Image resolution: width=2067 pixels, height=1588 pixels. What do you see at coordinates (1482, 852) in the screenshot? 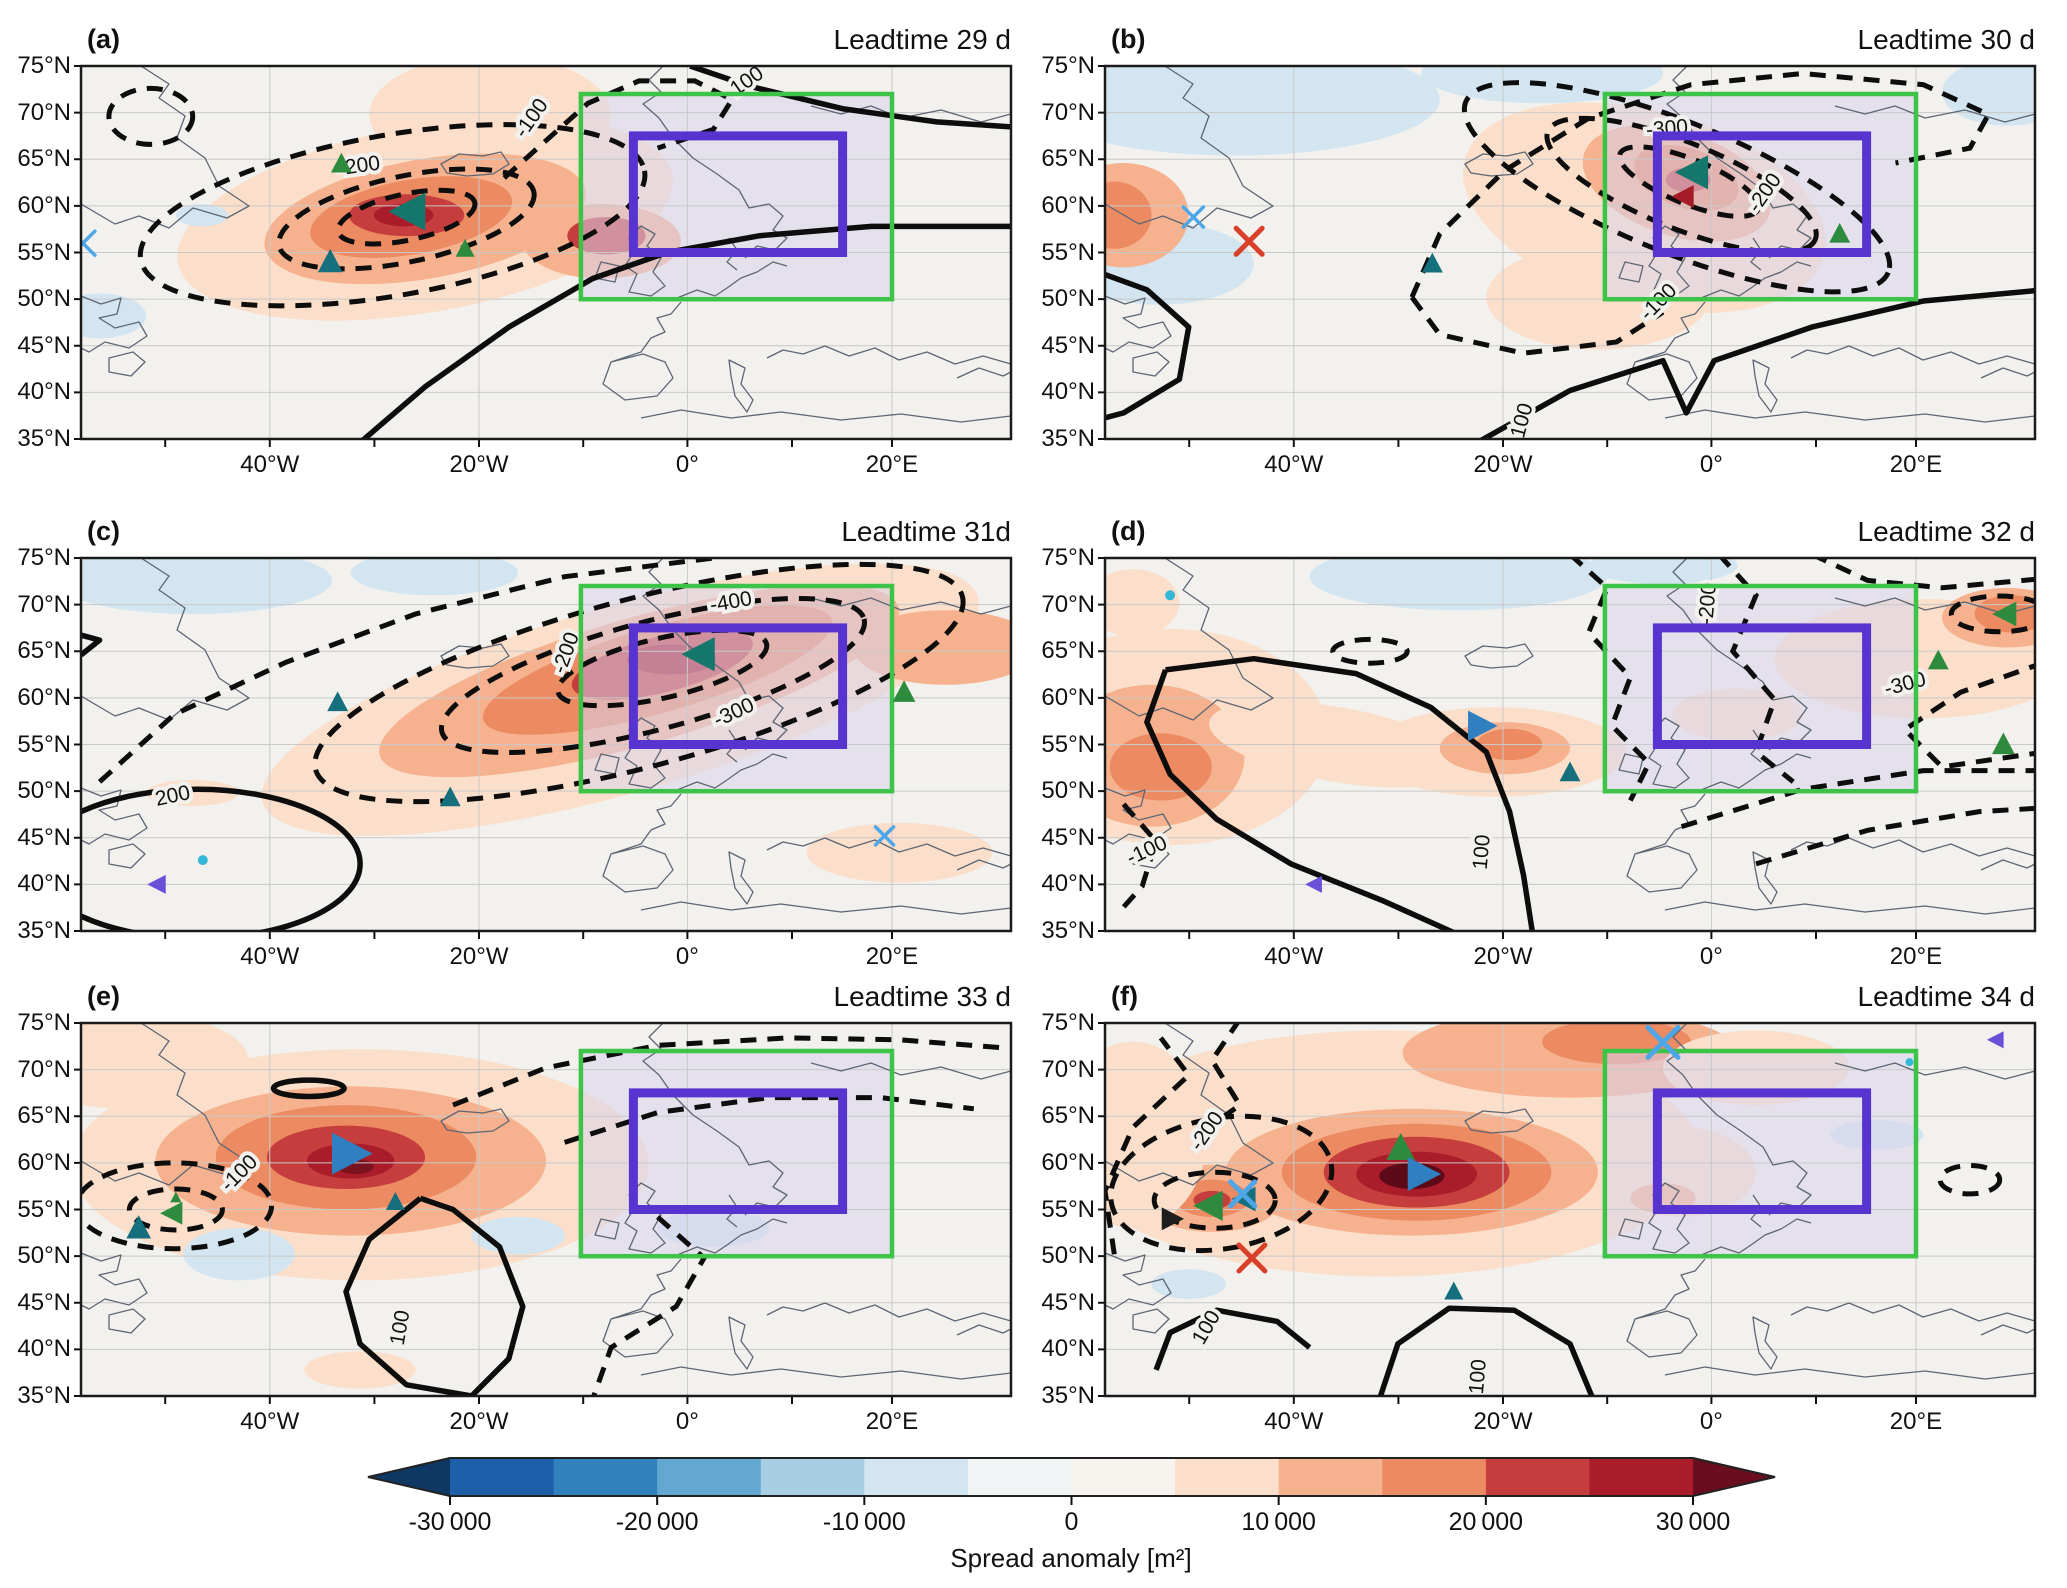
I see `contour-label: 100` at bounding box center [1482, 852].